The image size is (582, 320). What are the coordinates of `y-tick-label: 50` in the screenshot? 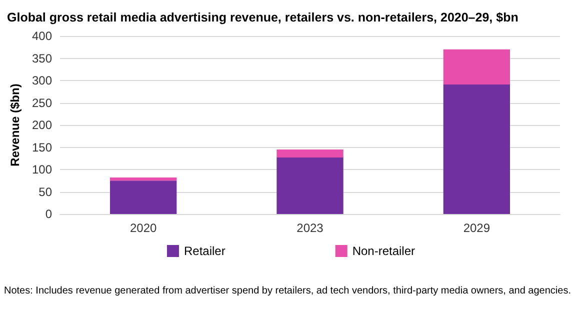 It's located at (45, 191).